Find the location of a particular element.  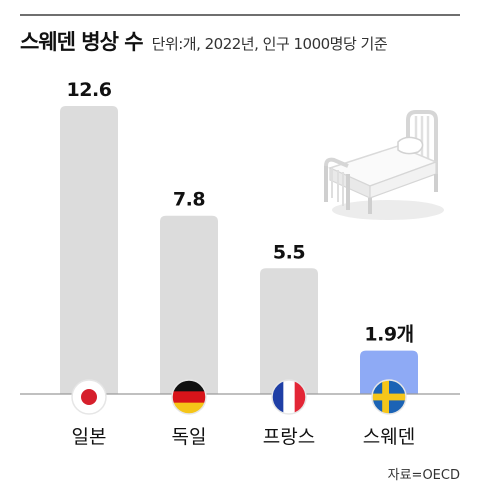

chart-title: 스웨덴 병상 수 is located at coordinates (82, 42).